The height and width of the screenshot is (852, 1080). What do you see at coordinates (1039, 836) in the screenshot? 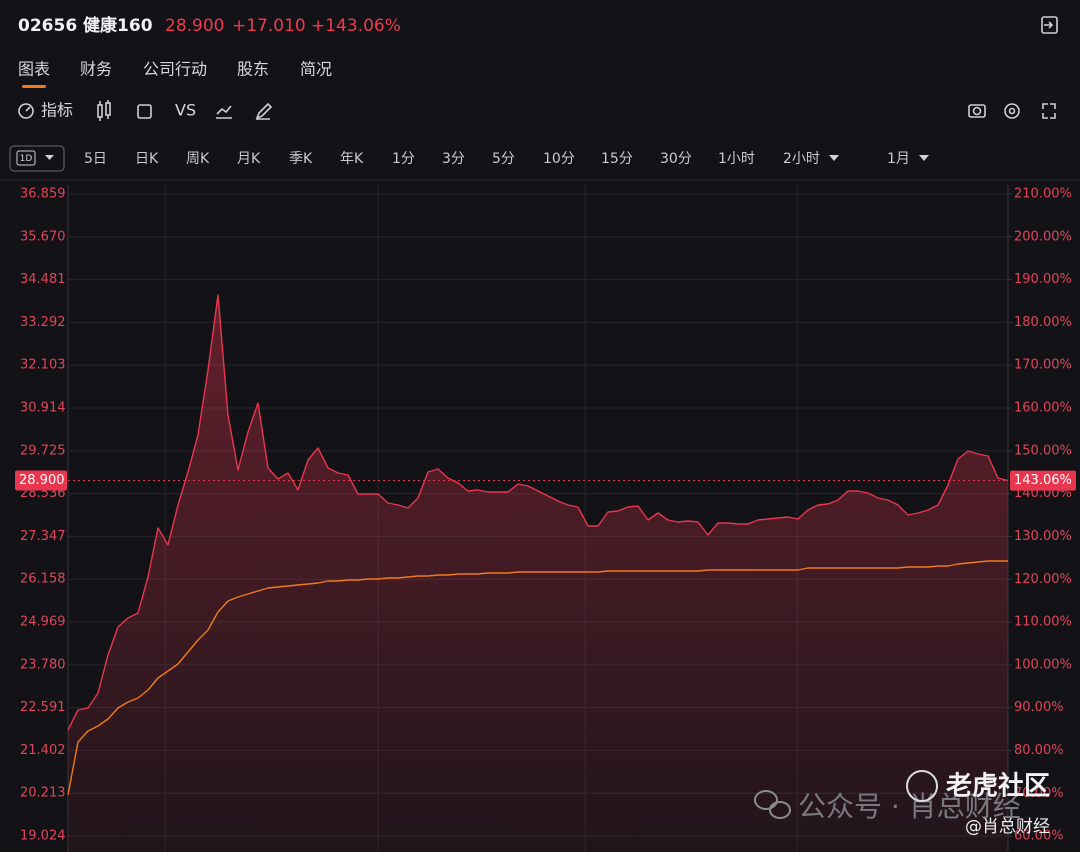
I see `y2-tick-label: 60.00%` at bounding box center [1039, 836].